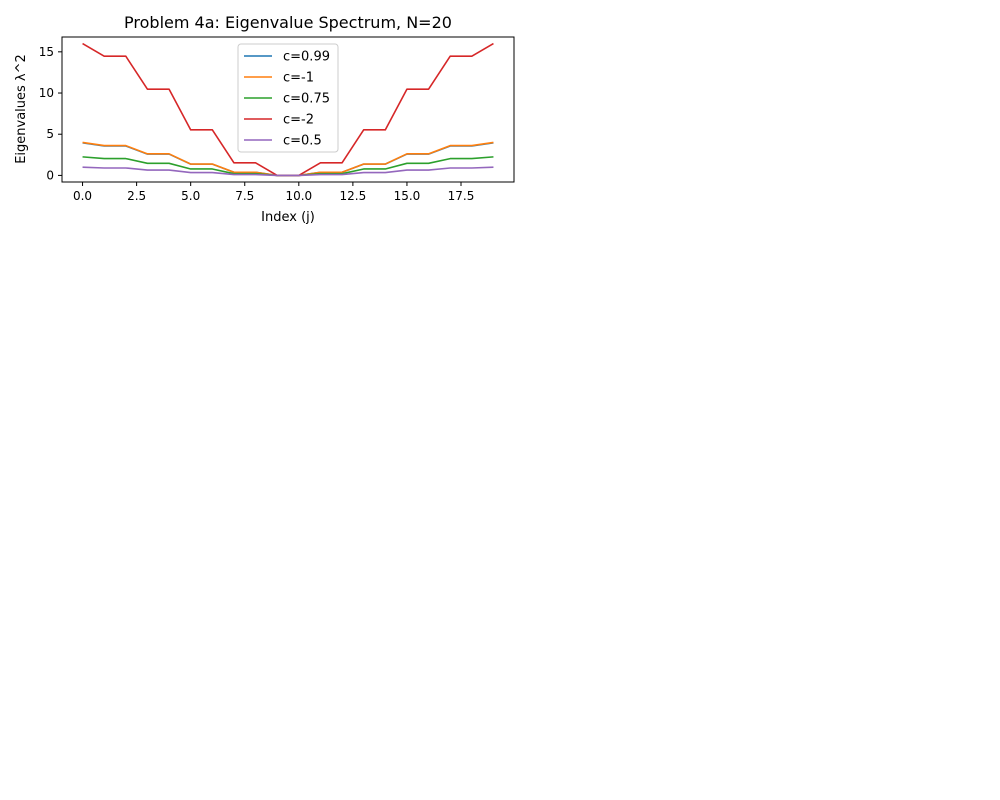  What do you see at coordinates (190, 196) in the screenshot?
I see `x-tick-label: 5.0` at bounding box center [190, 196].